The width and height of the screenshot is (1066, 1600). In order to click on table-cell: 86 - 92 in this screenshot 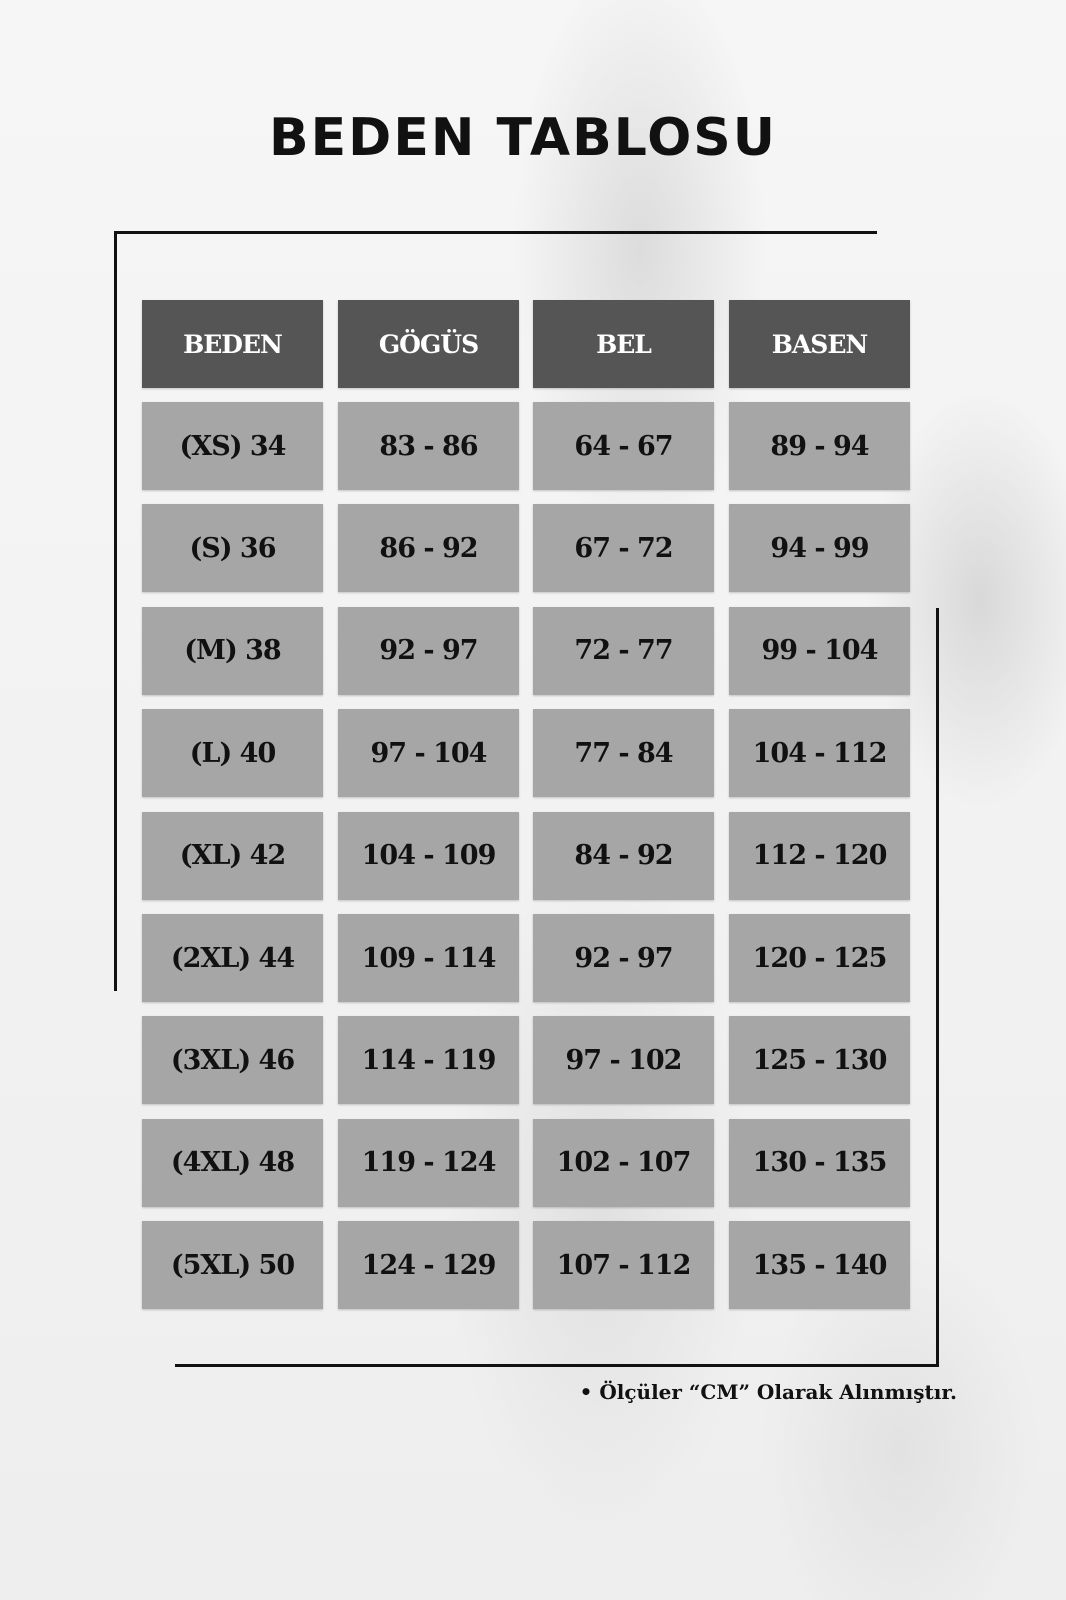, I will do `click(428, 548)`.